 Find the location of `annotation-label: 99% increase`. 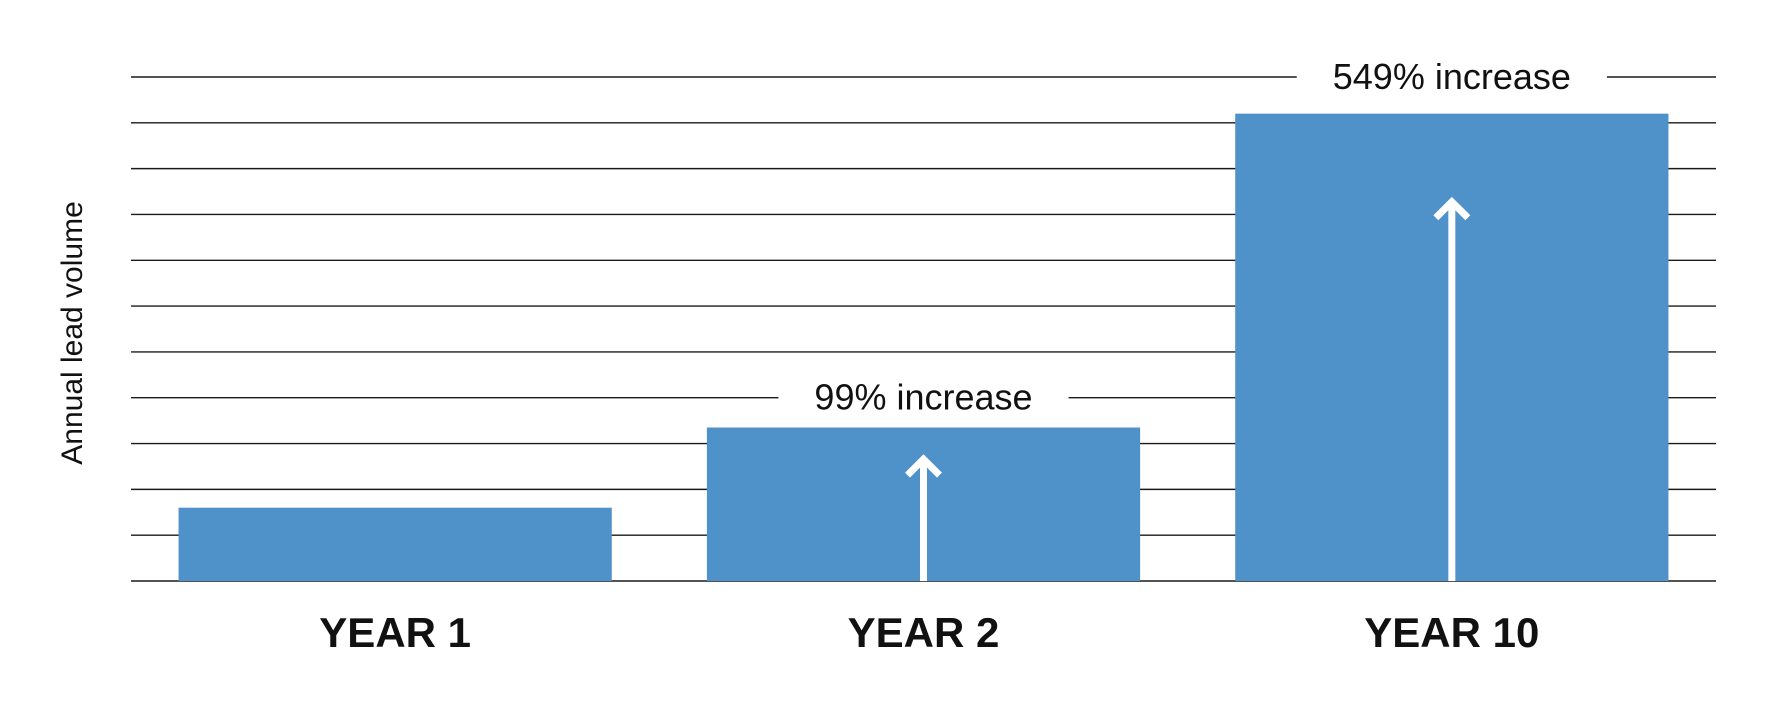

annotation-label: 99% increase is located at coordinates (923, 397).